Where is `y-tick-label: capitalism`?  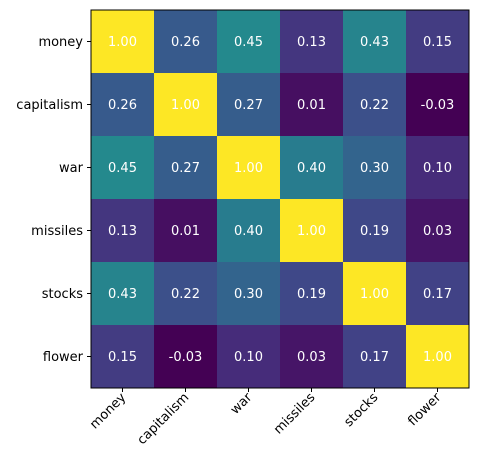
y-tick-label: capitalism is located at coordinates (49, 105).